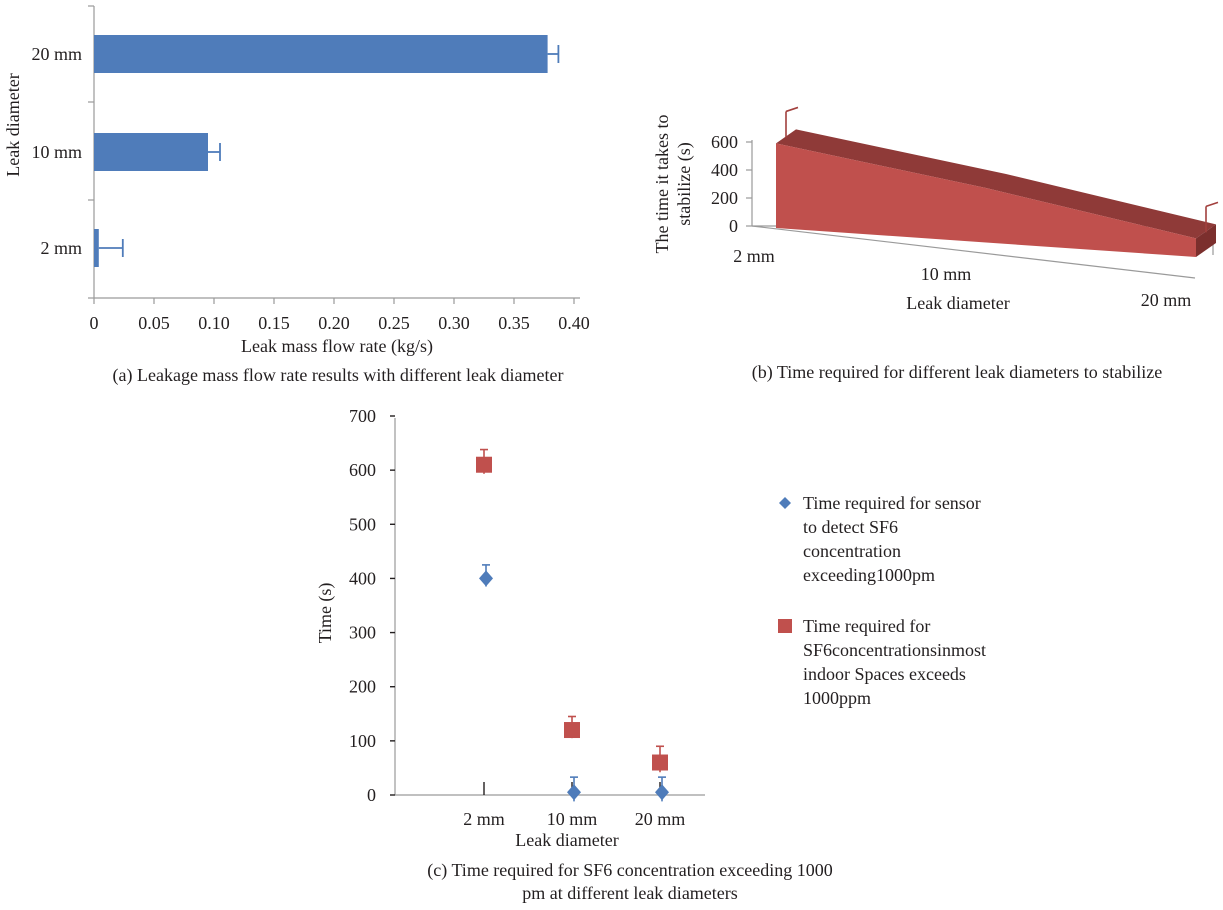 This screenshot has height=910, width=1223. I want to click on panel-b-y-label-line2: stabilize (s), so click(684, 183).